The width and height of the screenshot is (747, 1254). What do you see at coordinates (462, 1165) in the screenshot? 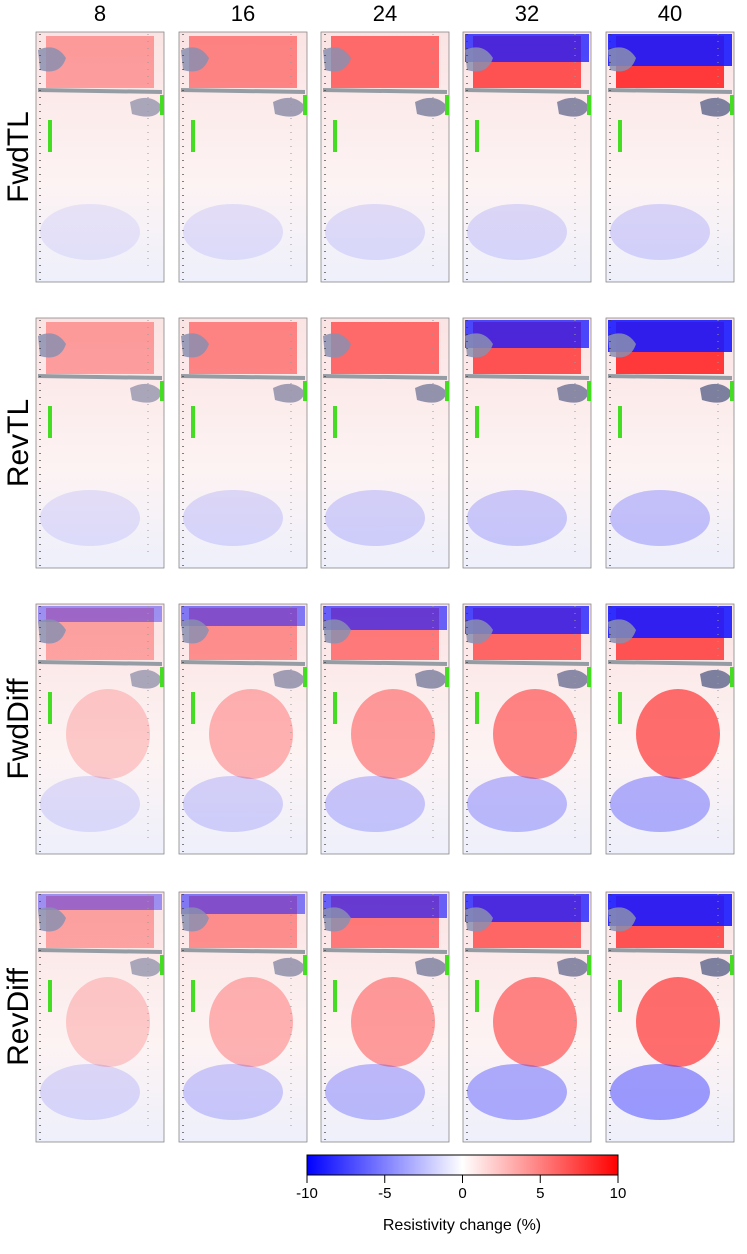
I see `colorbar` at bounding box center [462, 1165].